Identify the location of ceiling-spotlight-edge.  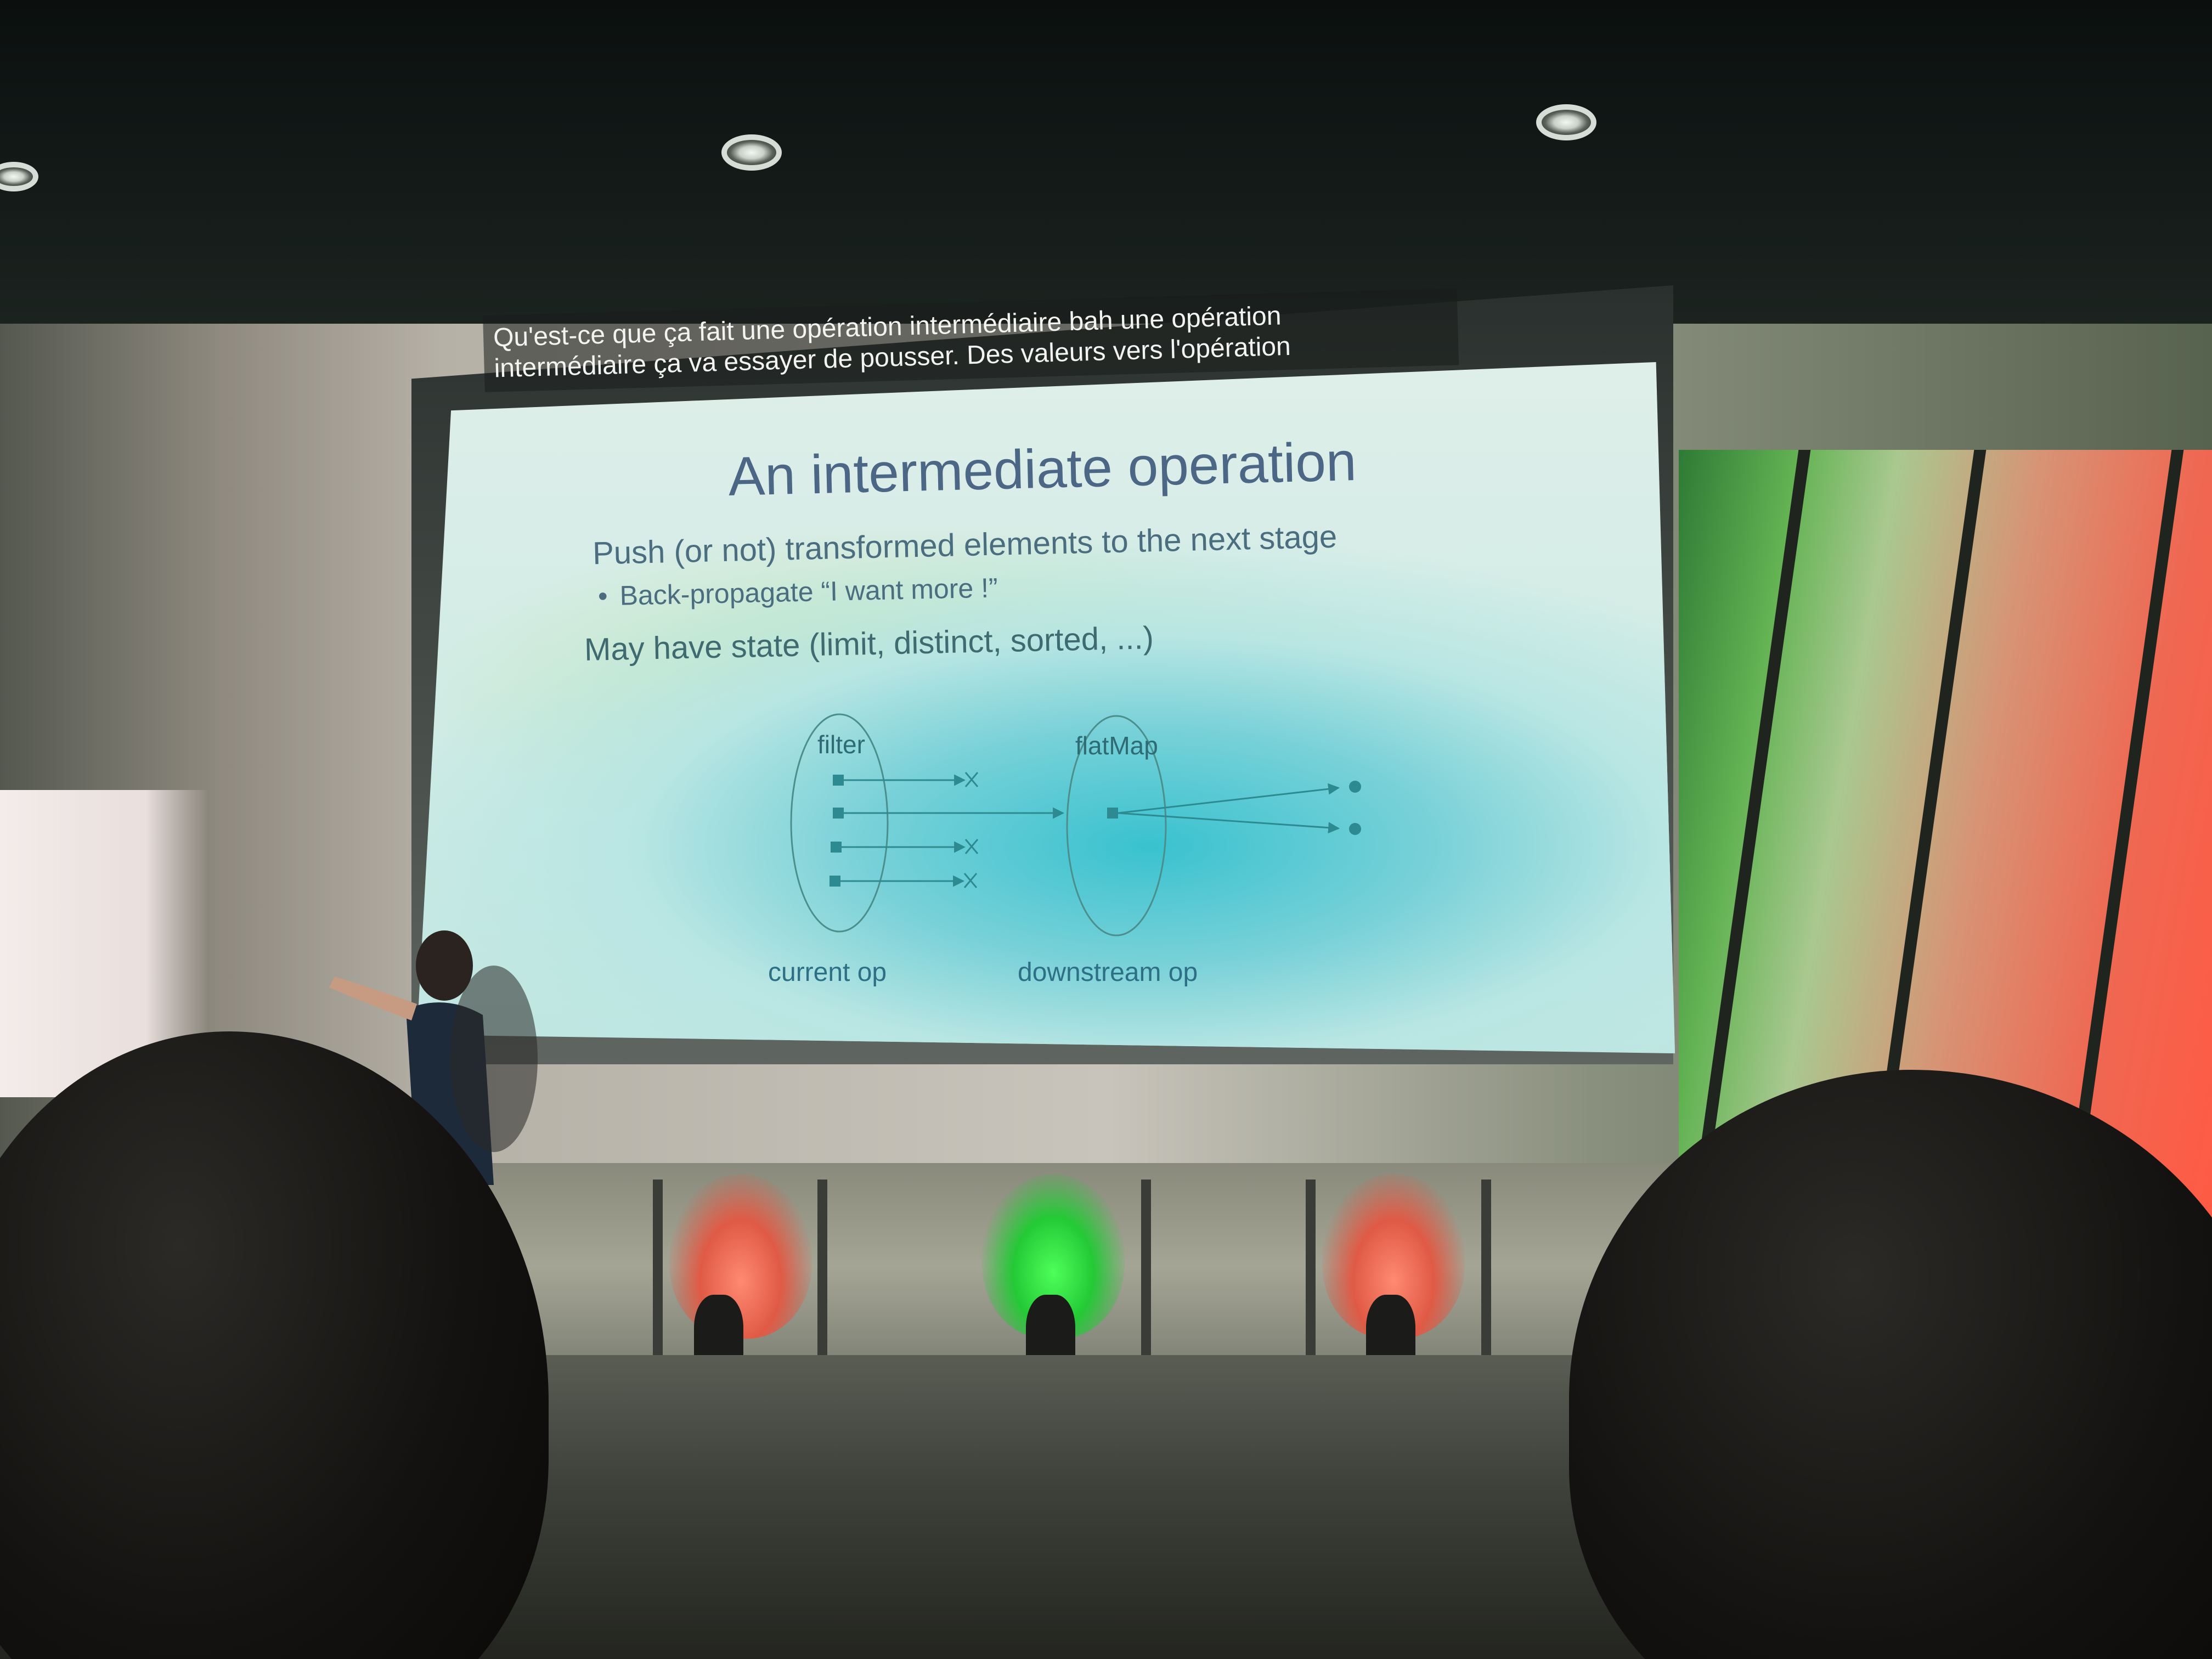
(19, 176).